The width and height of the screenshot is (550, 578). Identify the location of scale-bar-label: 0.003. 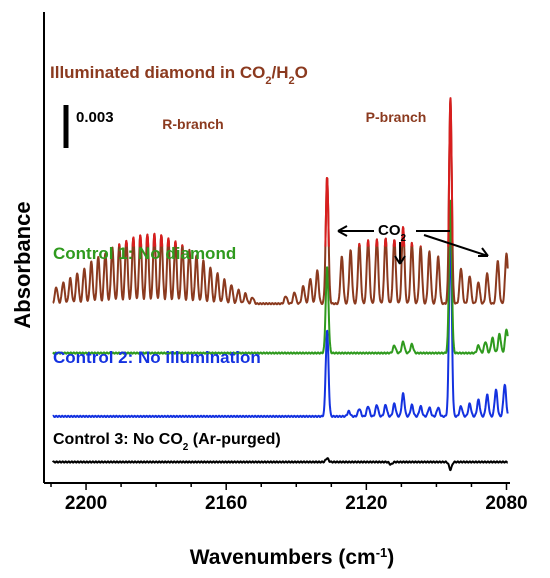
(95, 117).